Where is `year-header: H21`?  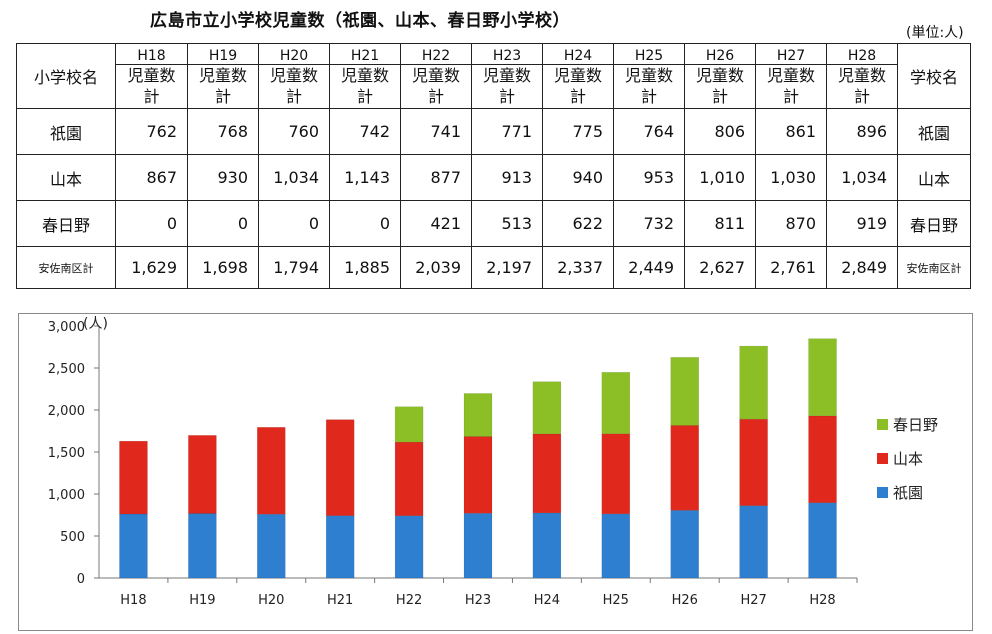
year-header: H21 is located at coordinates (365, 54).